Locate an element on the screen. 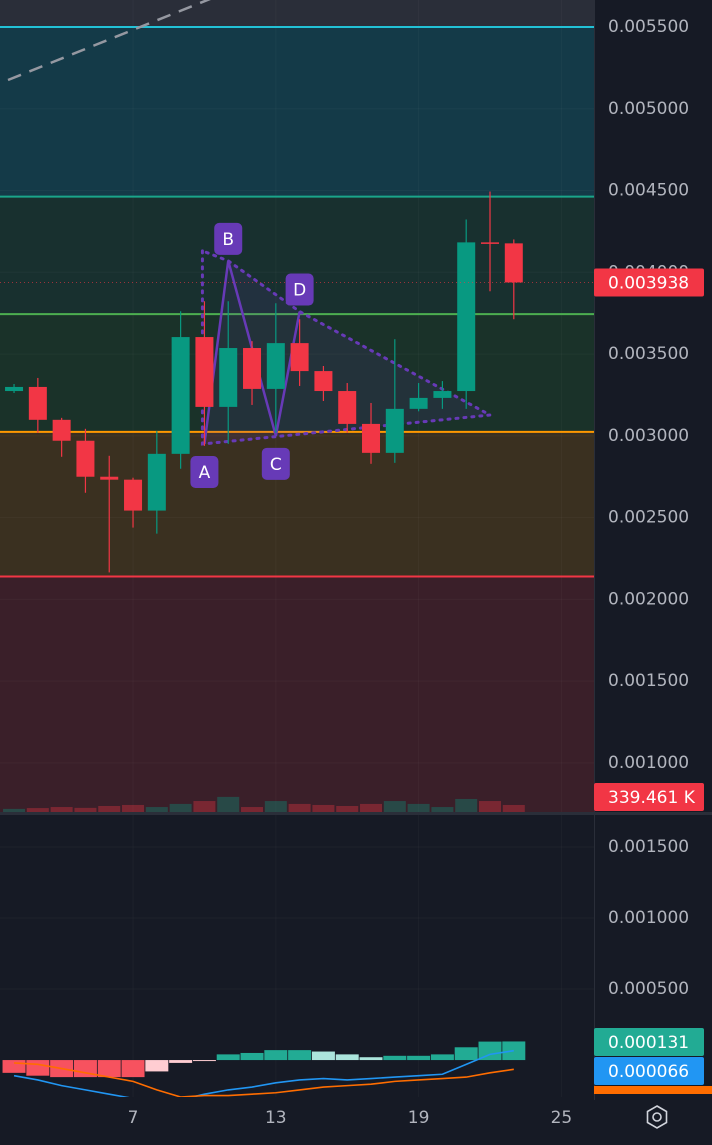 This screenshot has width=712, height=1145. settings-hex is located at coordinates (657, 1117).